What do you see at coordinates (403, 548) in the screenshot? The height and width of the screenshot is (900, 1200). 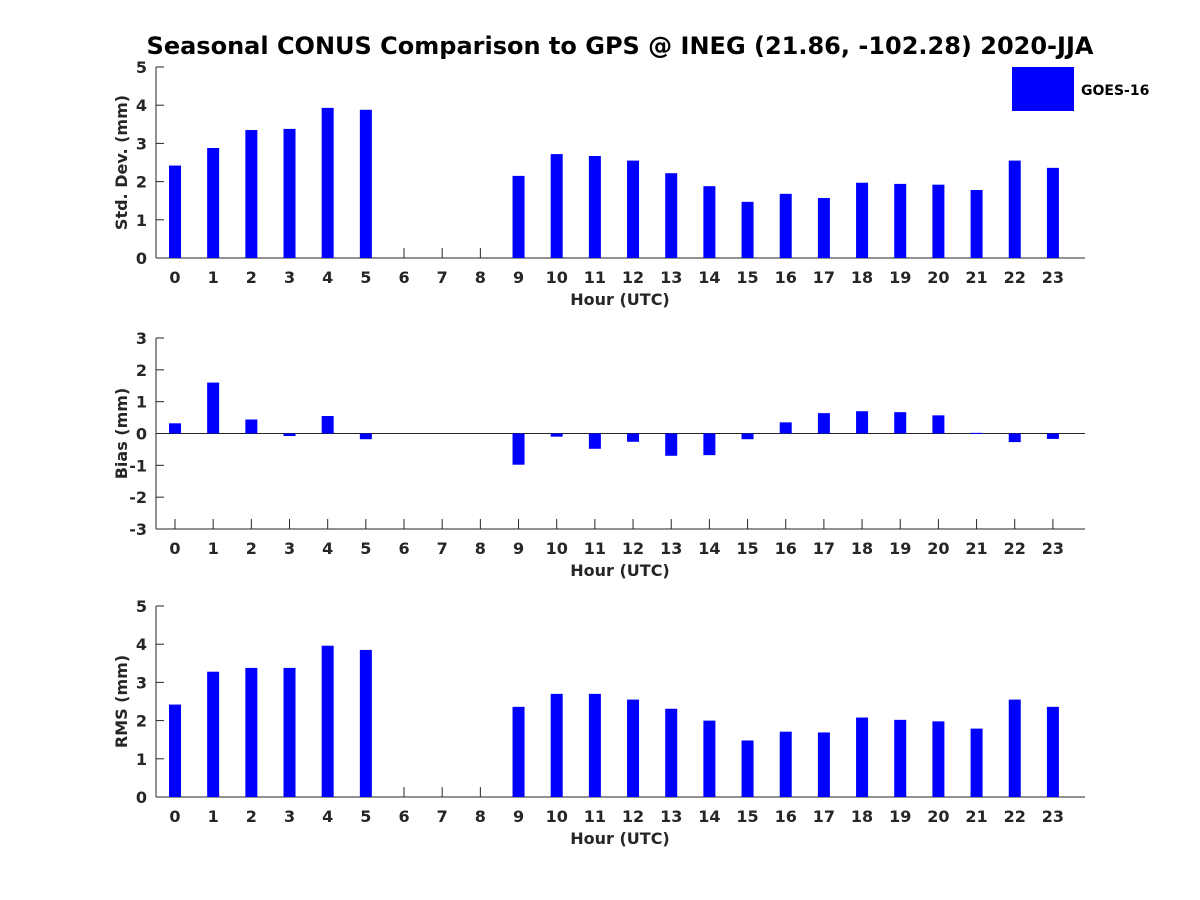 I see `x-tick-label: 6` at bounding box center [403, 548].